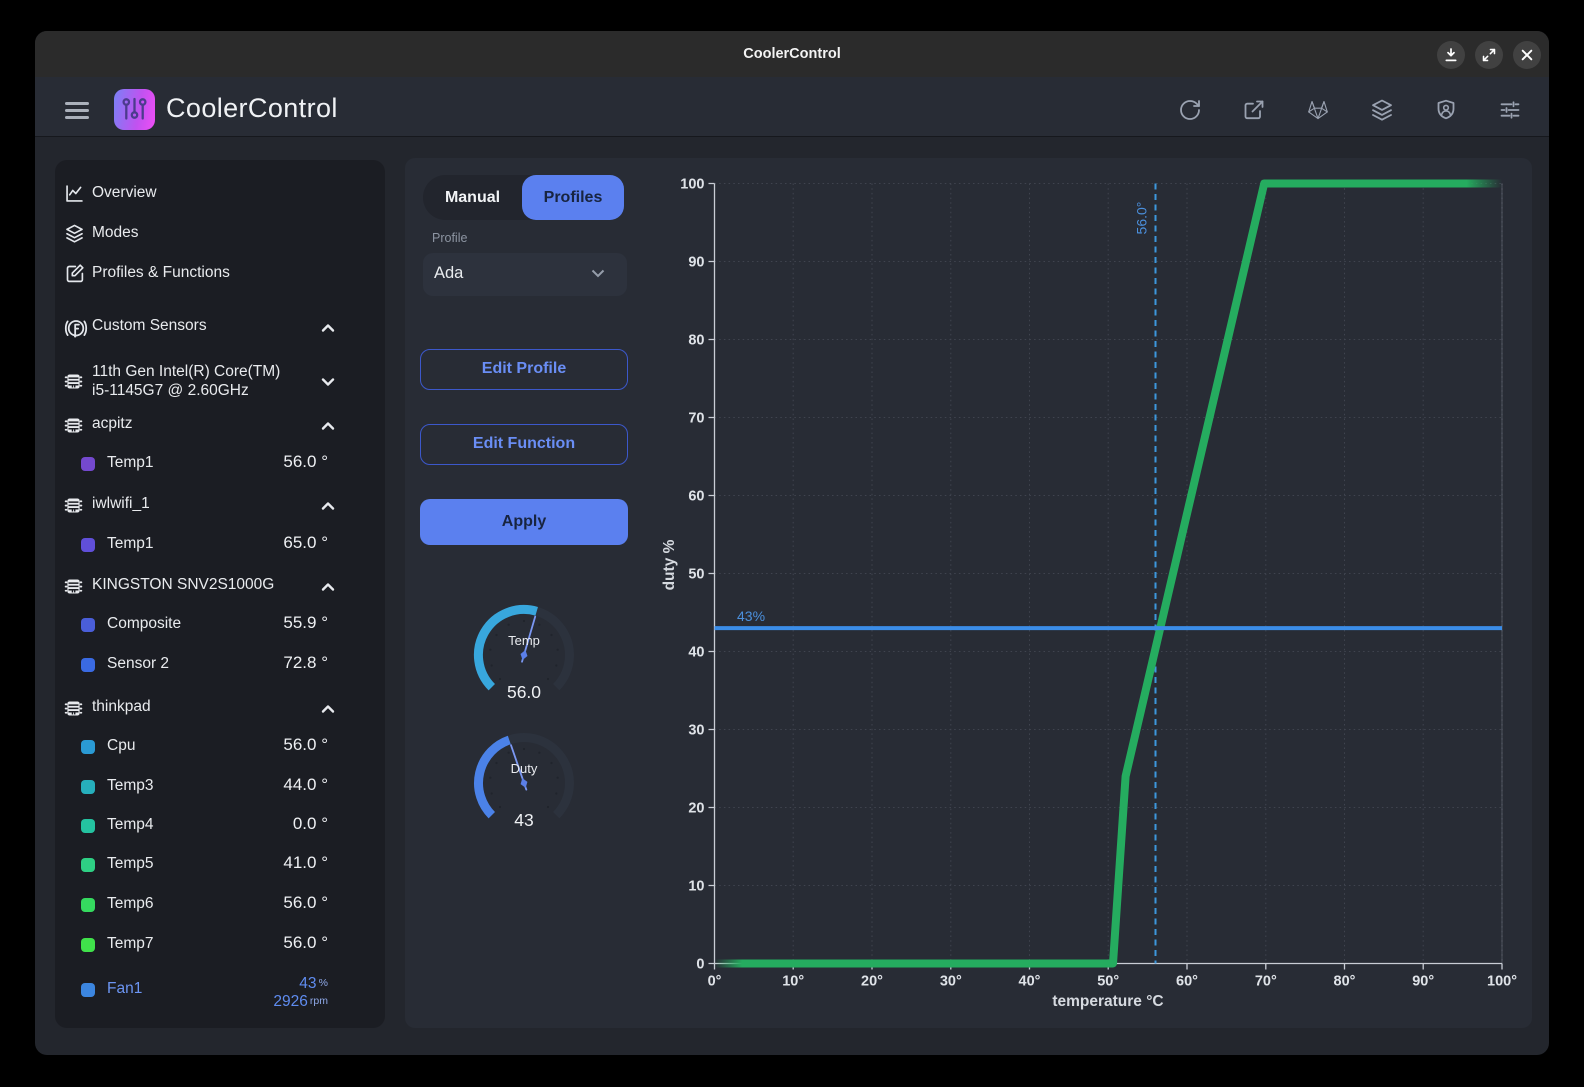 Image resolution: width=1584 pixels, height=1087 pixels. What do you see at coordinates (715, 982) in the screenshot?
I see `svg-text: 0°` at bounding box center [715, 982].